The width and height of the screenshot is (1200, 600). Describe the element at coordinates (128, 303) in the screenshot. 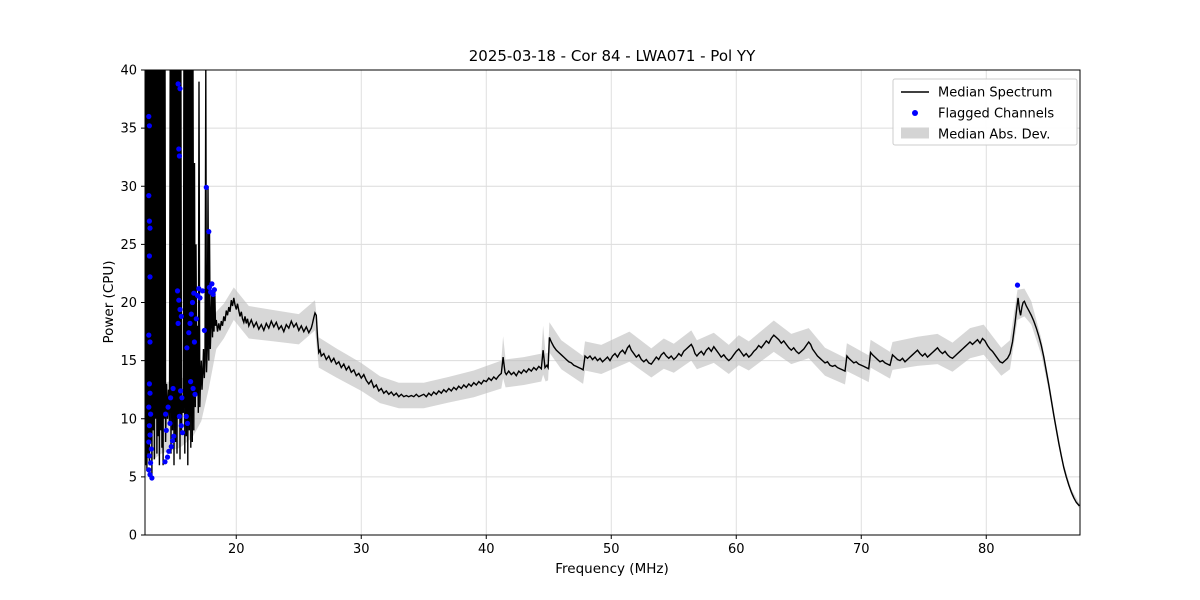

I see `y-tick-label: 20` at that location.